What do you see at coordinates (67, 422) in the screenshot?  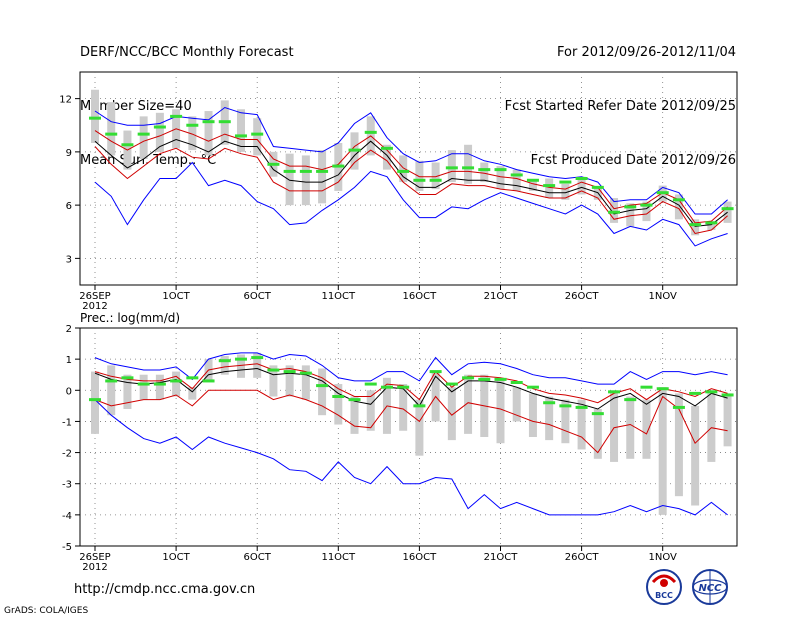 I see `prec-ytick-label: -1` at bounding box center [67, 422].